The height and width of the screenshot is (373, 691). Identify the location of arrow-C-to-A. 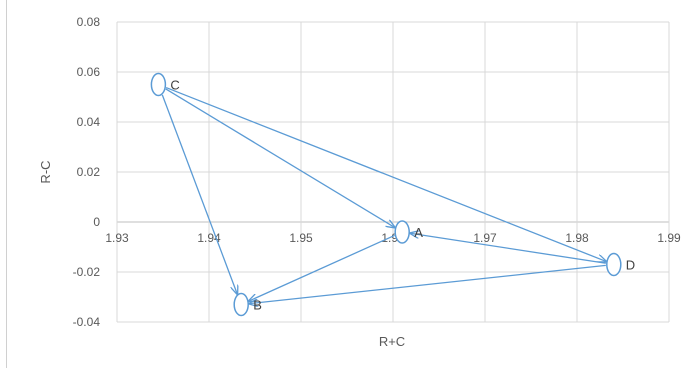
(280, 158).